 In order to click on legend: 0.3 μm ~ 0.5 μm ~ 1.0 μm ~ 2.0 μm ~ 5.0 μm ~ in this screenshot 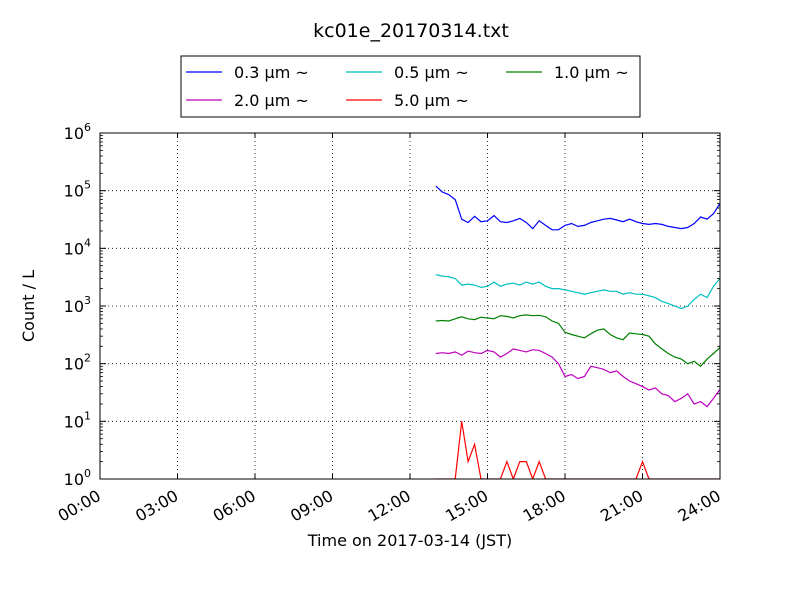, I will do `click(410, 86)`.